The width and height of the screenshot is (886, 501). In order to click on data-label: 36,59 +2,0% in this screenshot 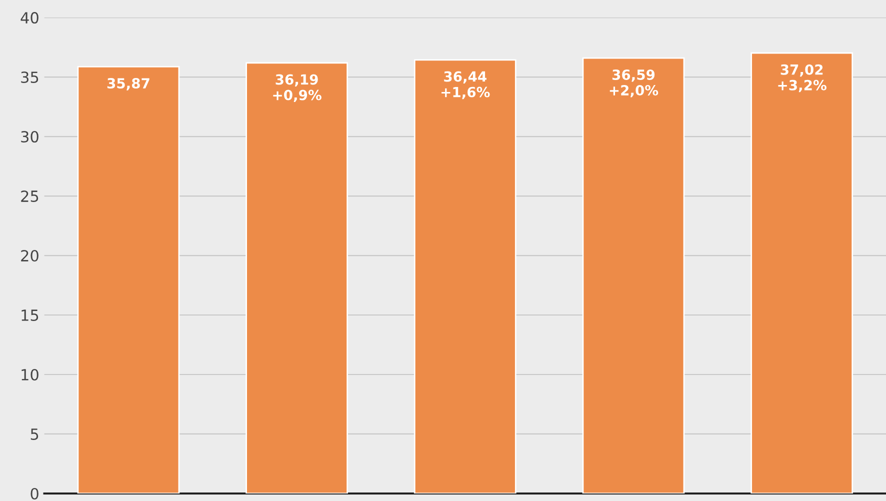, I will do `click(634, 83)`.